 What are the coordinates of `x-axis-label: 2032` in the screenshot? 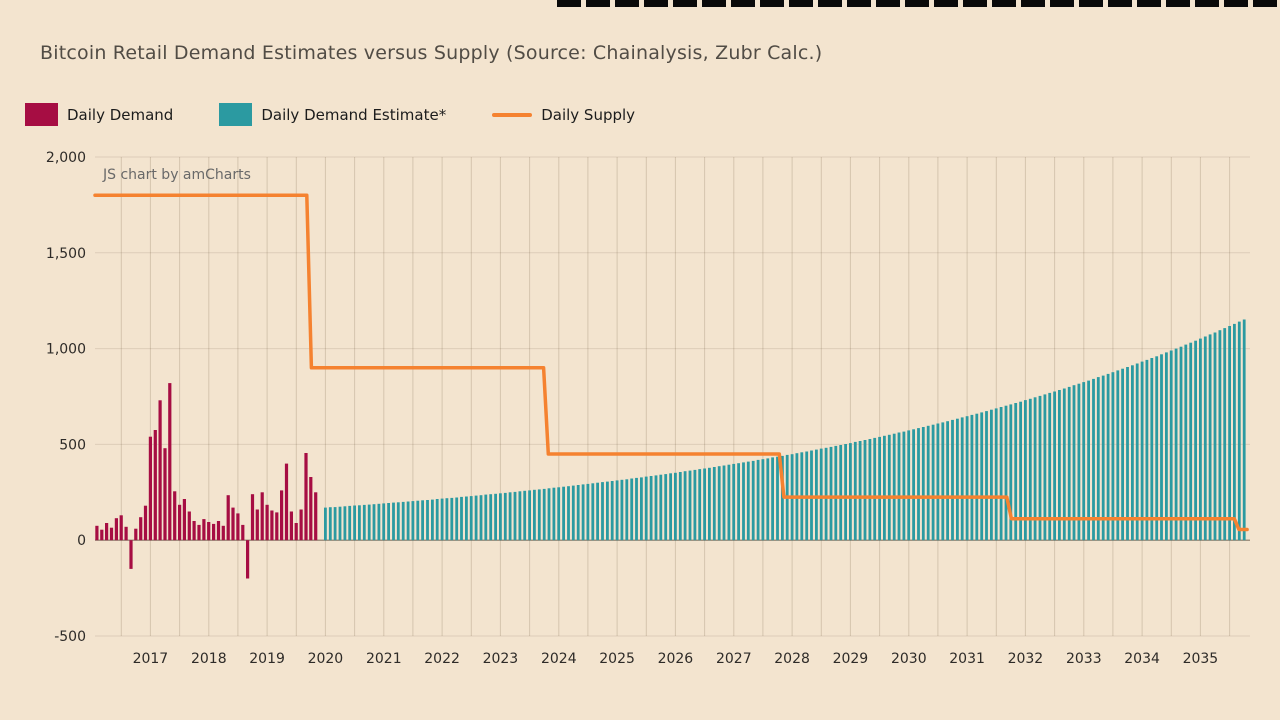 It's located at (1026, 659).